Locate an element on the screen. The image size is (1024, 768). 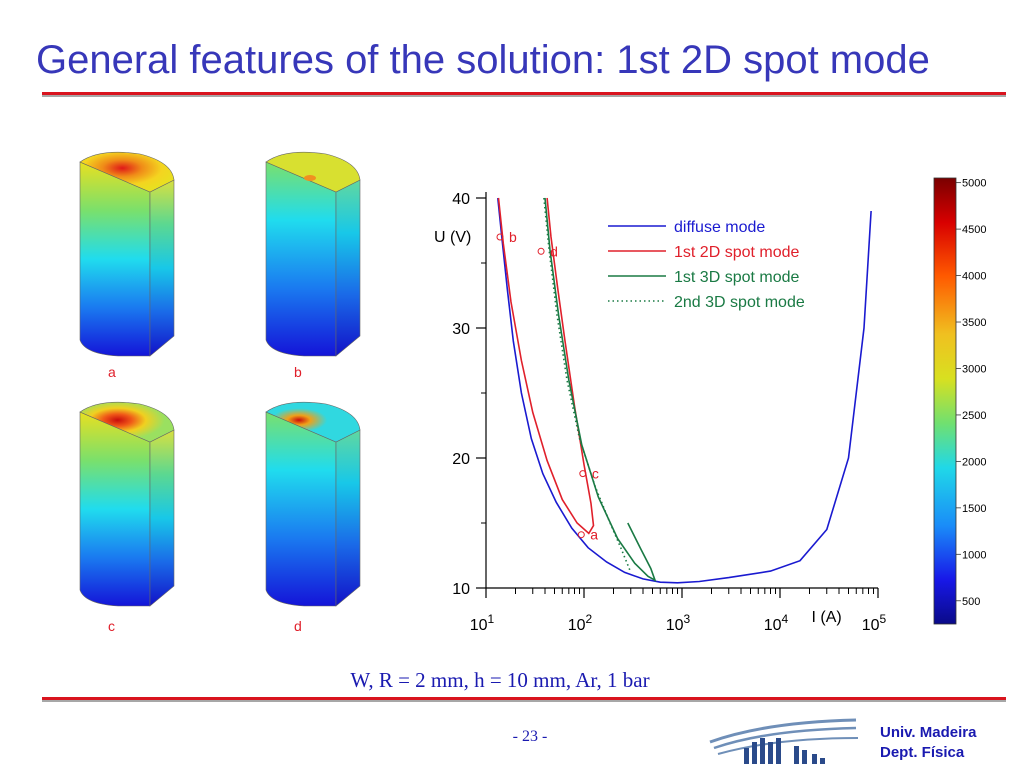
department-name: Dept. Física is located at coordinates (922, 752).